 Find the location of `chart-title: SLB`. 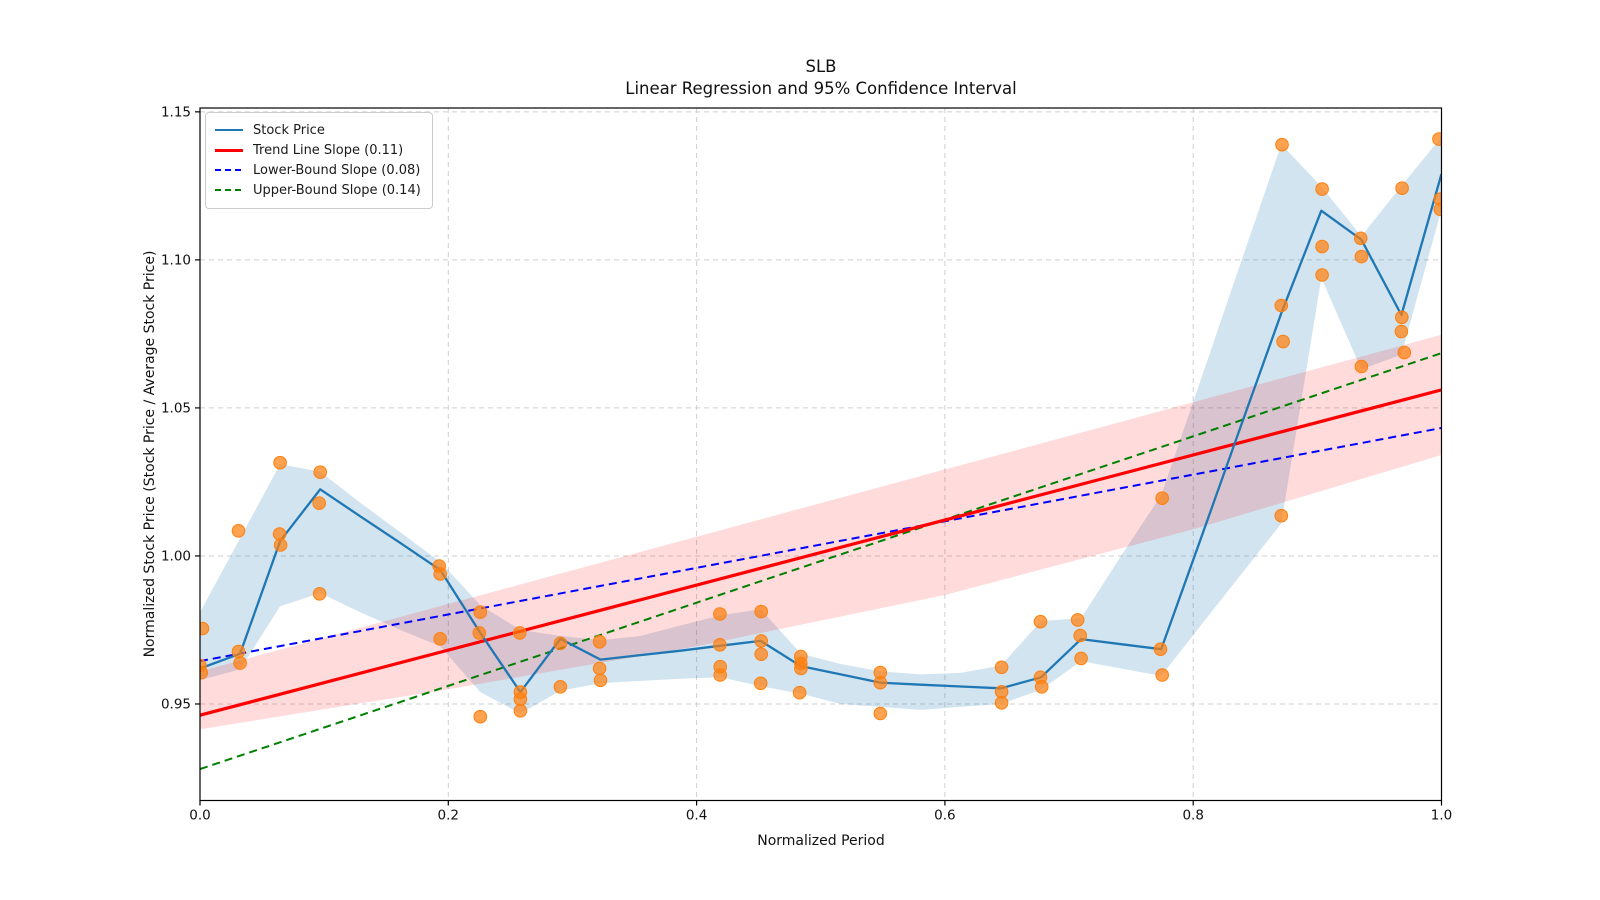

chart-title: SLB is located at coordinates (821, 66).